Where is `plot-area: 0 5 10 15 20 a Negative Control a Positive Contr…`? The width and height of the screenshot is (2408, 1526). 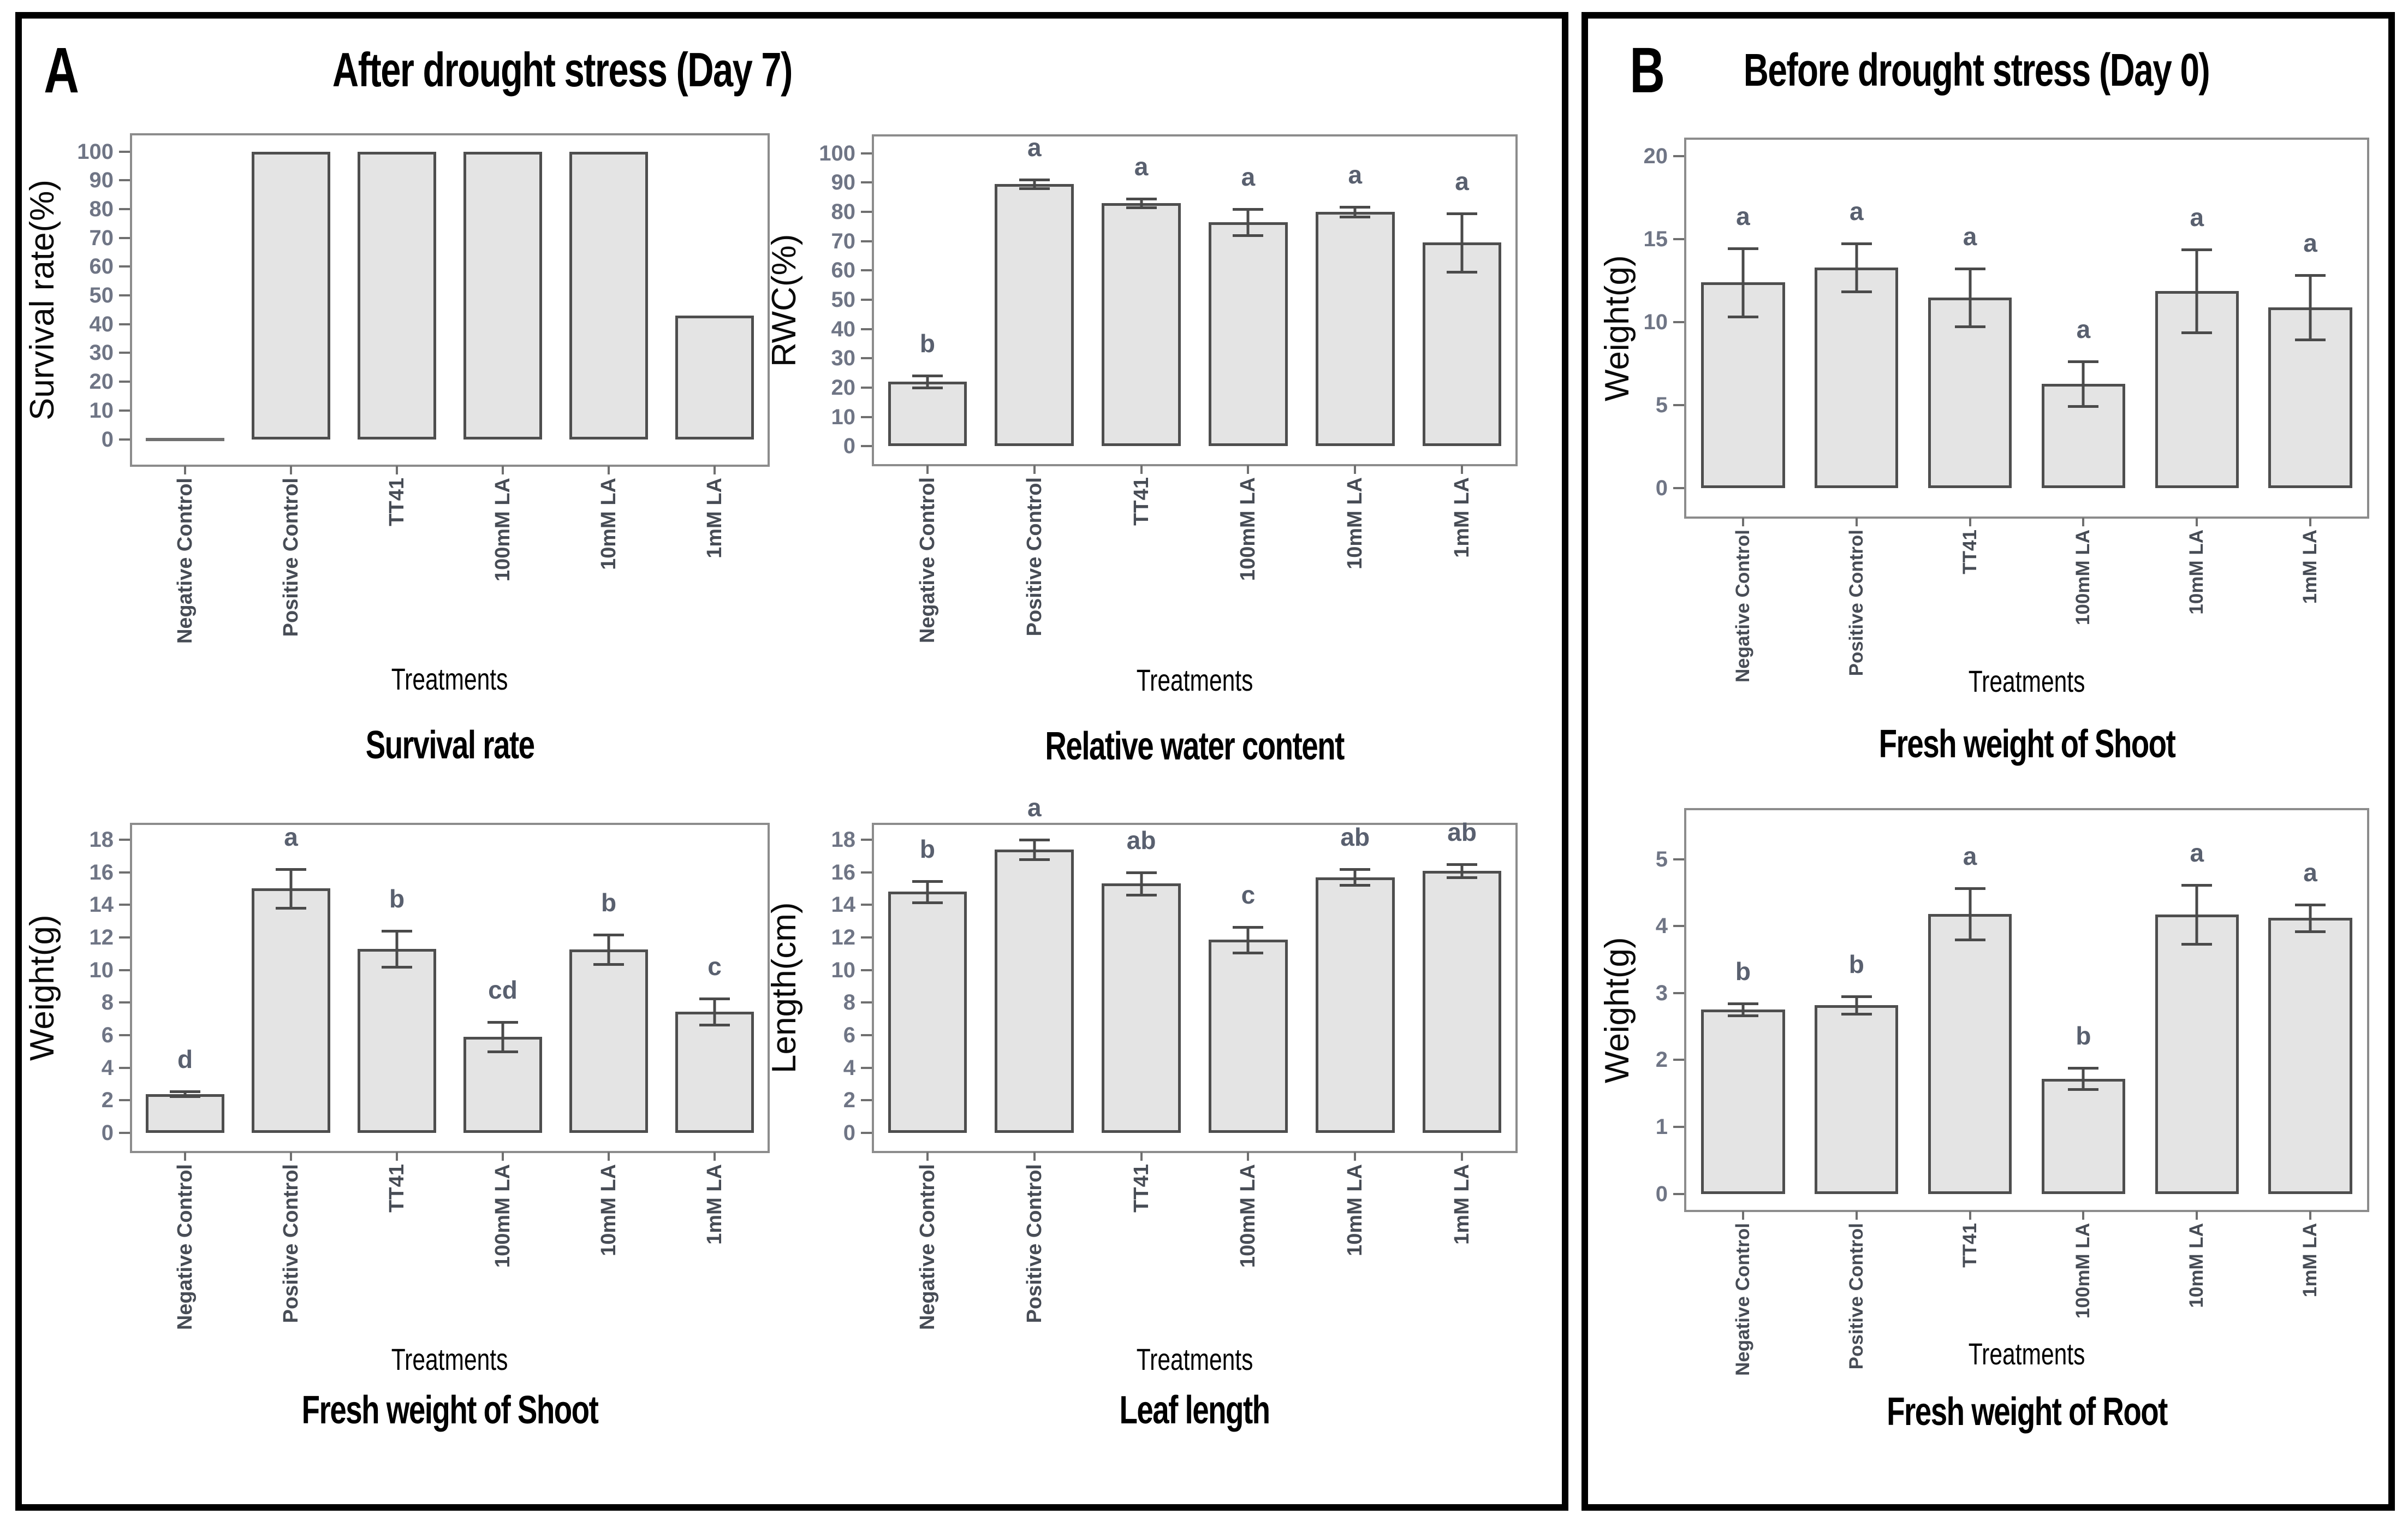 plot-area: 0 5 10 15 20 a Negative Control a Positive Contr… is located at coordinates (2007, 410).